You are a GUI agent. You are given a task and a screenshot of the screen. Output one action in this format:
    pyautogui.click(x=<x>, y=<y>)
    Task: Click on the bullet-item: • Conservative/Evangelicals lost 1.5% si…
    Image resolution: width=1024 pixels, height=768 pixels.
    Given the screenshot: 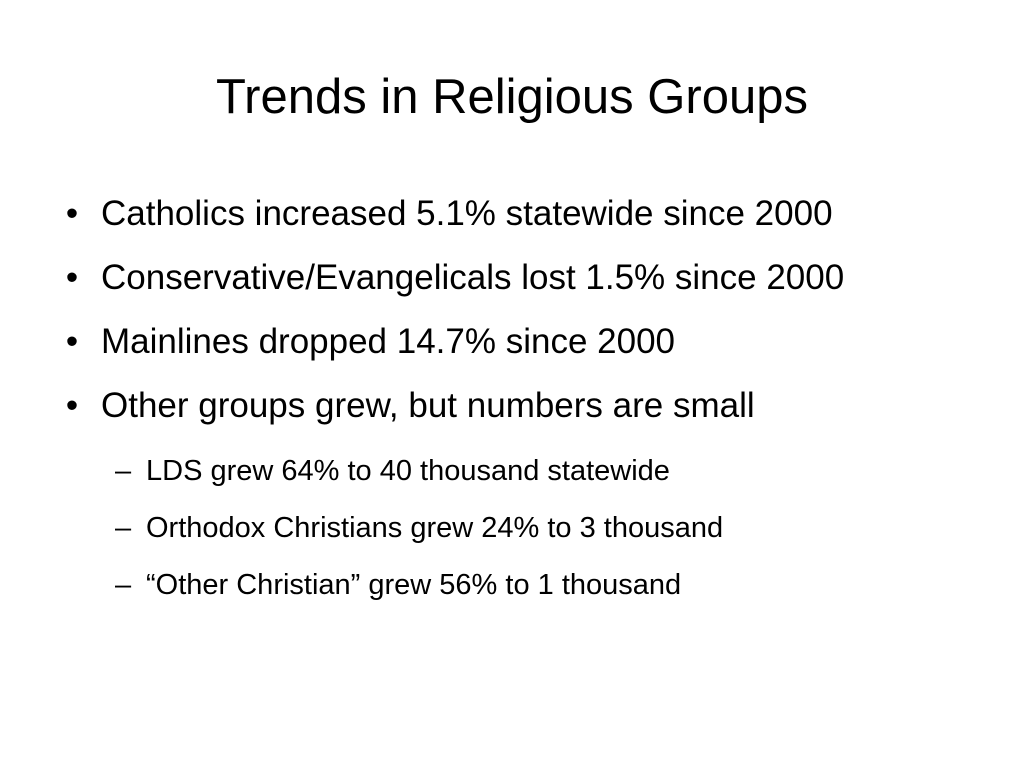 What is the action you would take?
    pyautogui.click(x=512, y=286)
    